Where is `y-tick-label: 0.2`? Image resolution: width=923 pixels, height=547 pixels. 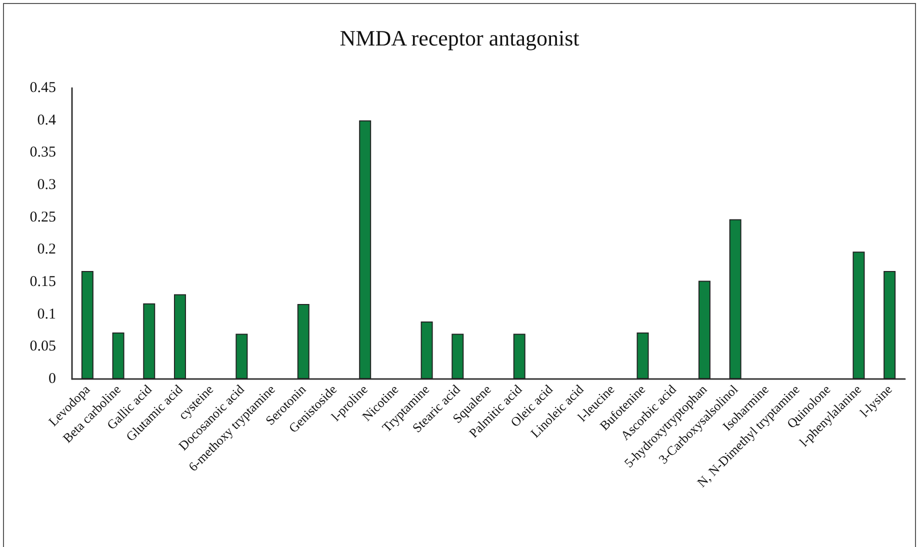
y-tick-label: 0.2 is located at coordinates (46, 250).